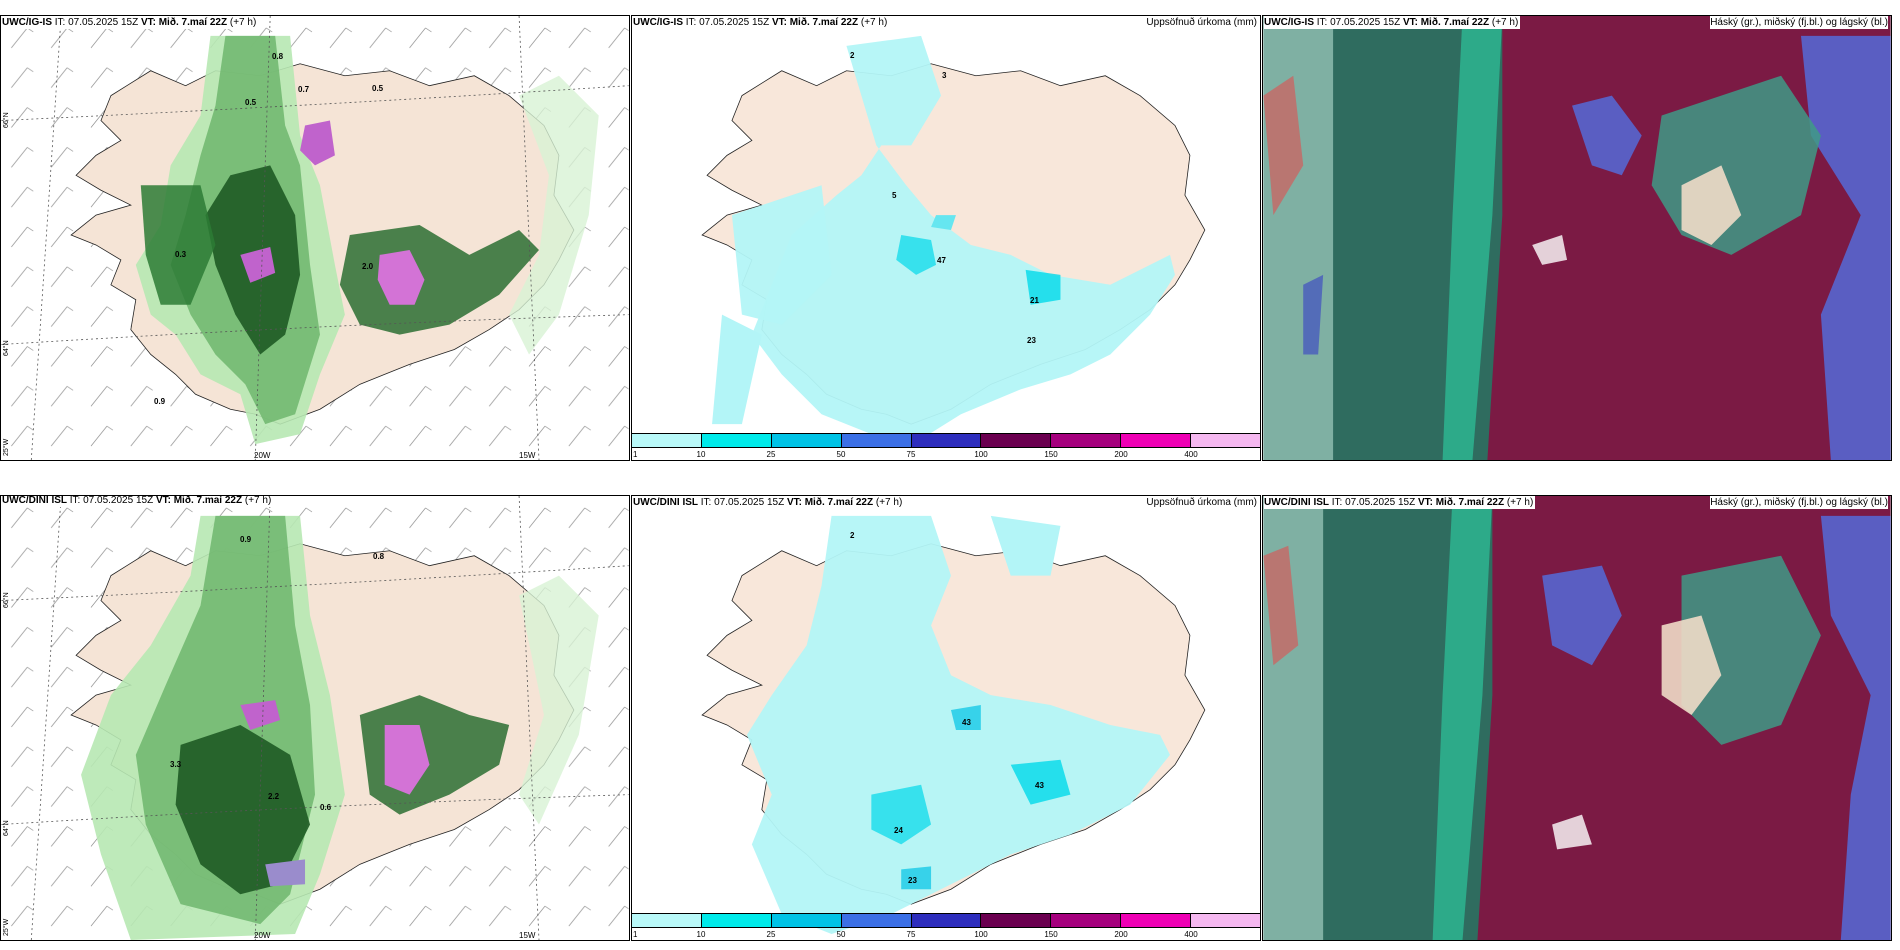  Describe the element at coordinates (1034, 300) in the screenshot. I see `map-label: 21` at that location.